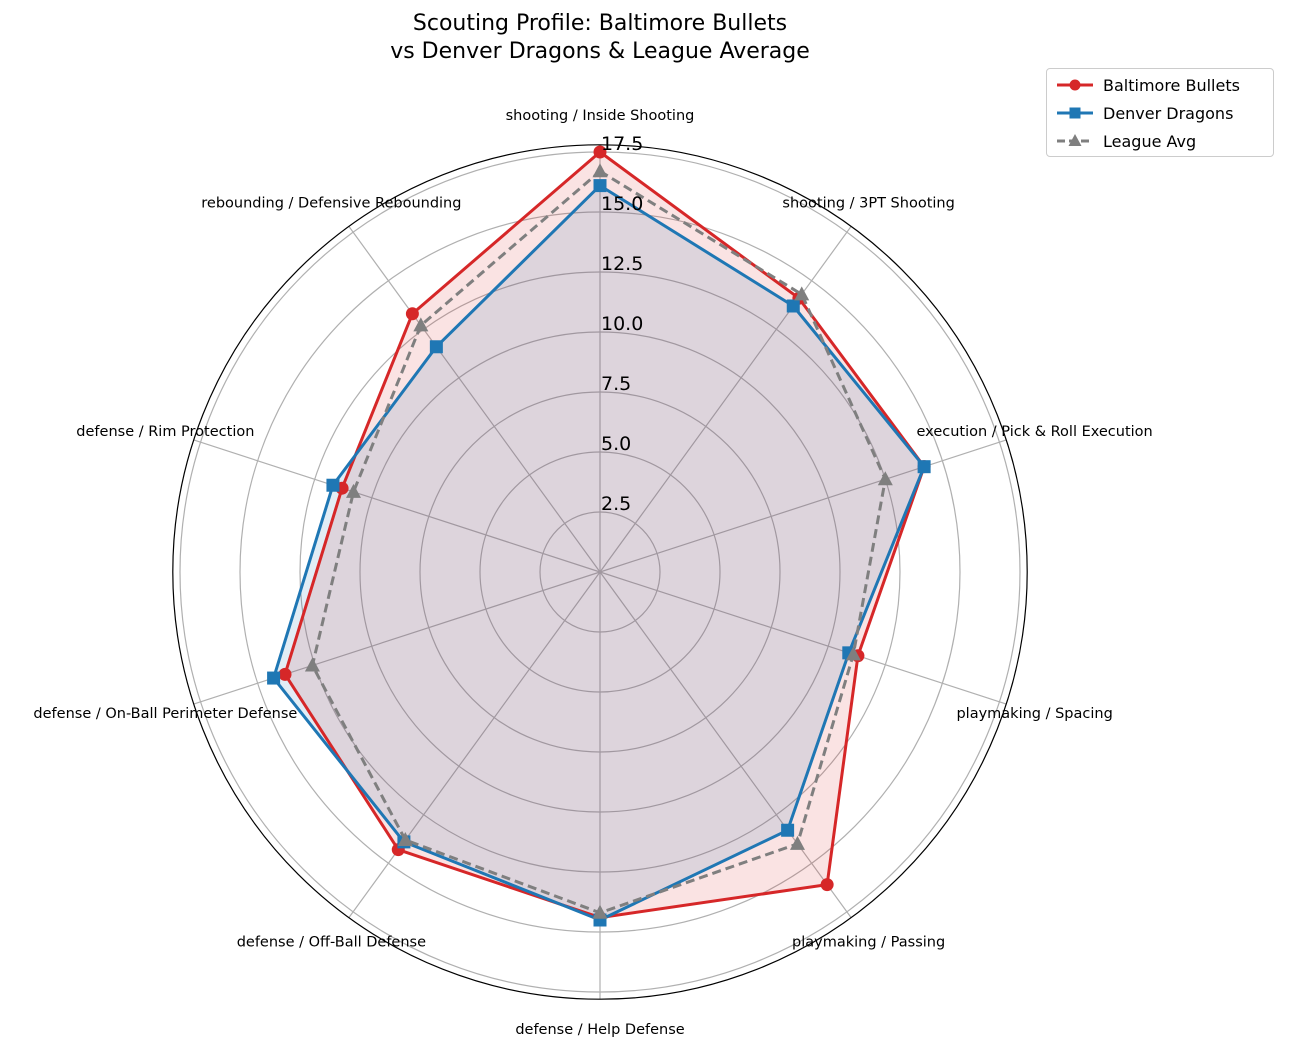 The width and height of the screenshot is (1289, 1052). I want to click on axis-label: defense / Off-Ball Defense, so click(331, 943).